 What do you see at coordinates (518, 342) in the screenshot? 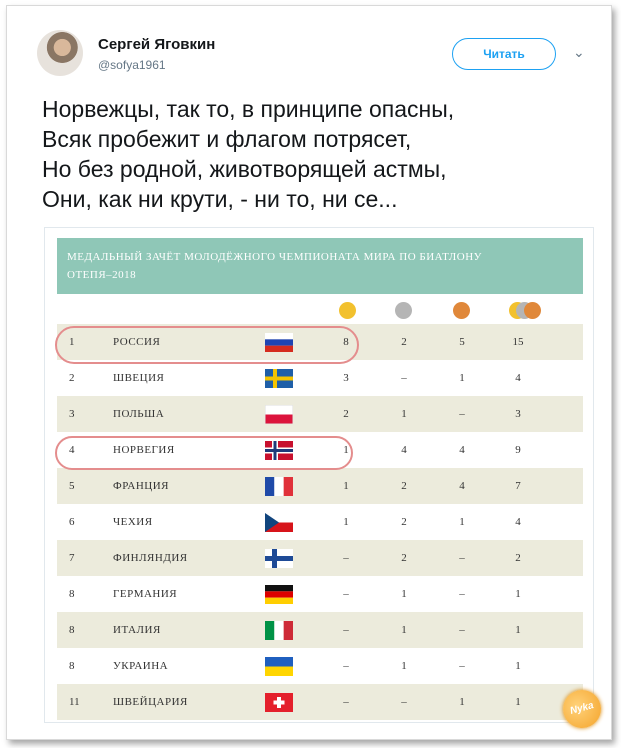
I see `total-cell: 15` at bounding box center [518, 342].